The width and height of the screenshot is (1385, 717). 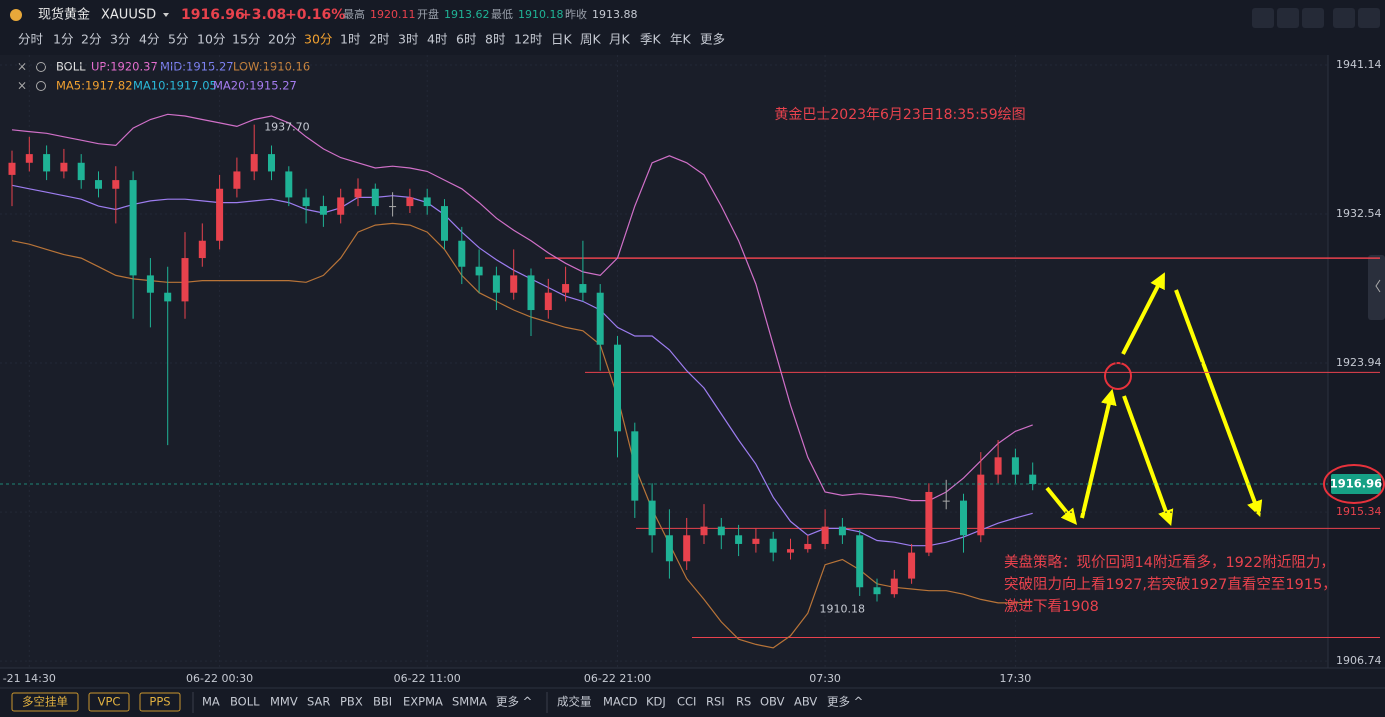 I want to click on legend-item: BOLL, so click(x=71, y=67).